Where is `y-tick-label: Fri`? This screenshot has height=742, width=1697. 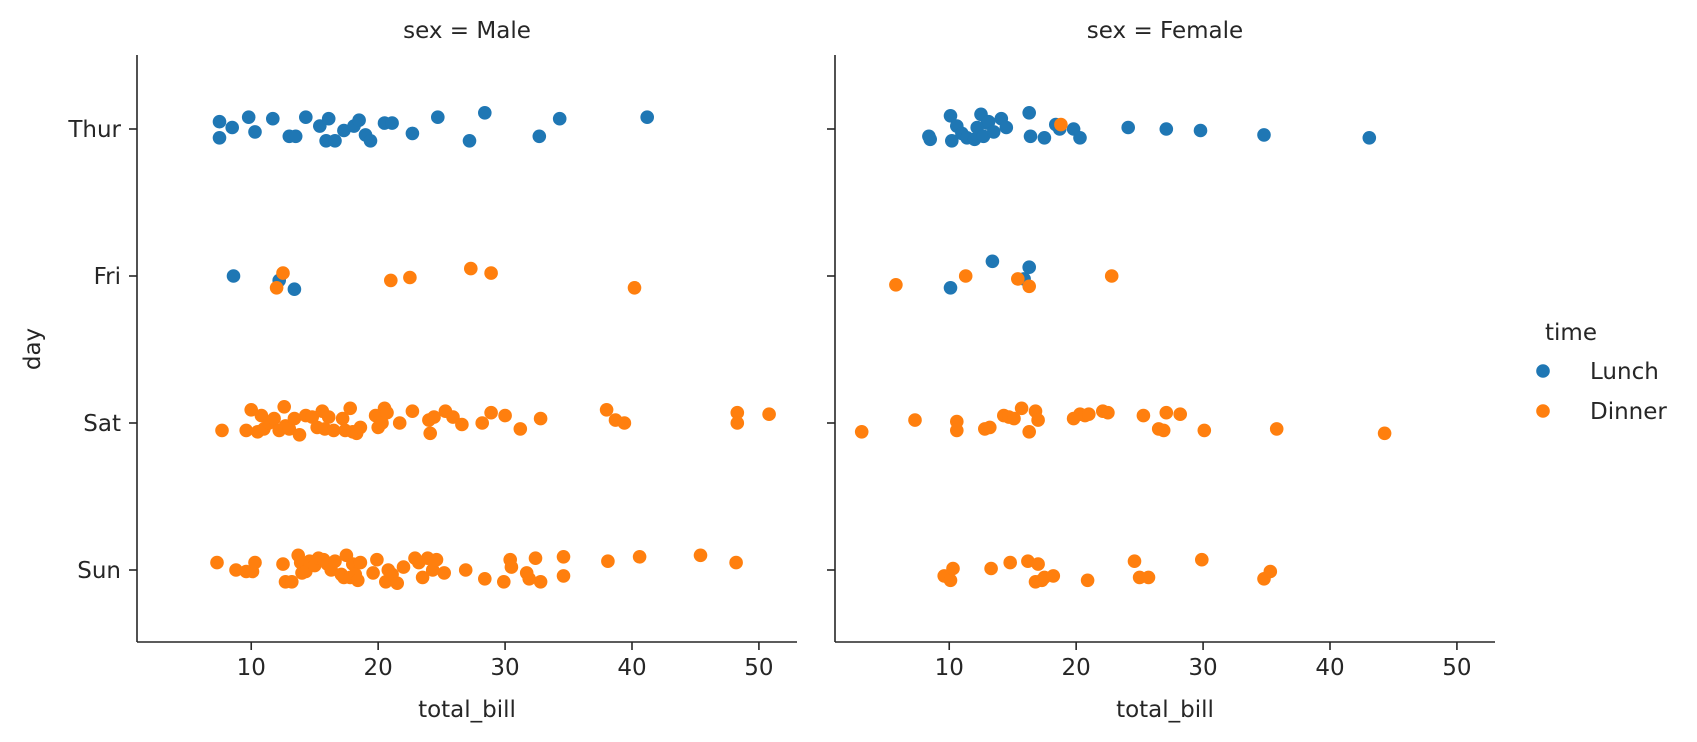
y-tick-label: Fri is located at coordinates (107, 277).